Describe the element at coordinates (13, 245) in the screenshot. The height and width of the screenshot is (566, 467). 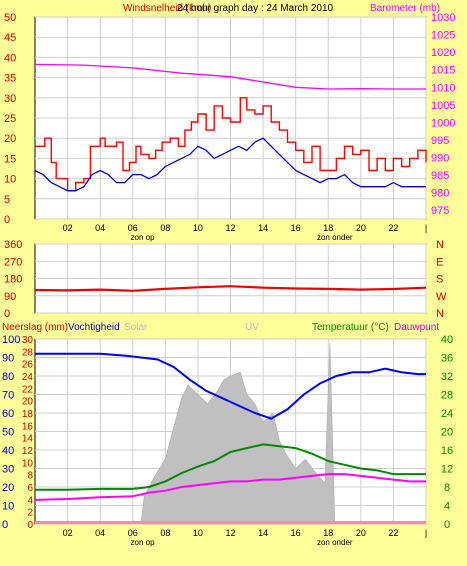
I see `direction-y-tick-label: 360` at that location.